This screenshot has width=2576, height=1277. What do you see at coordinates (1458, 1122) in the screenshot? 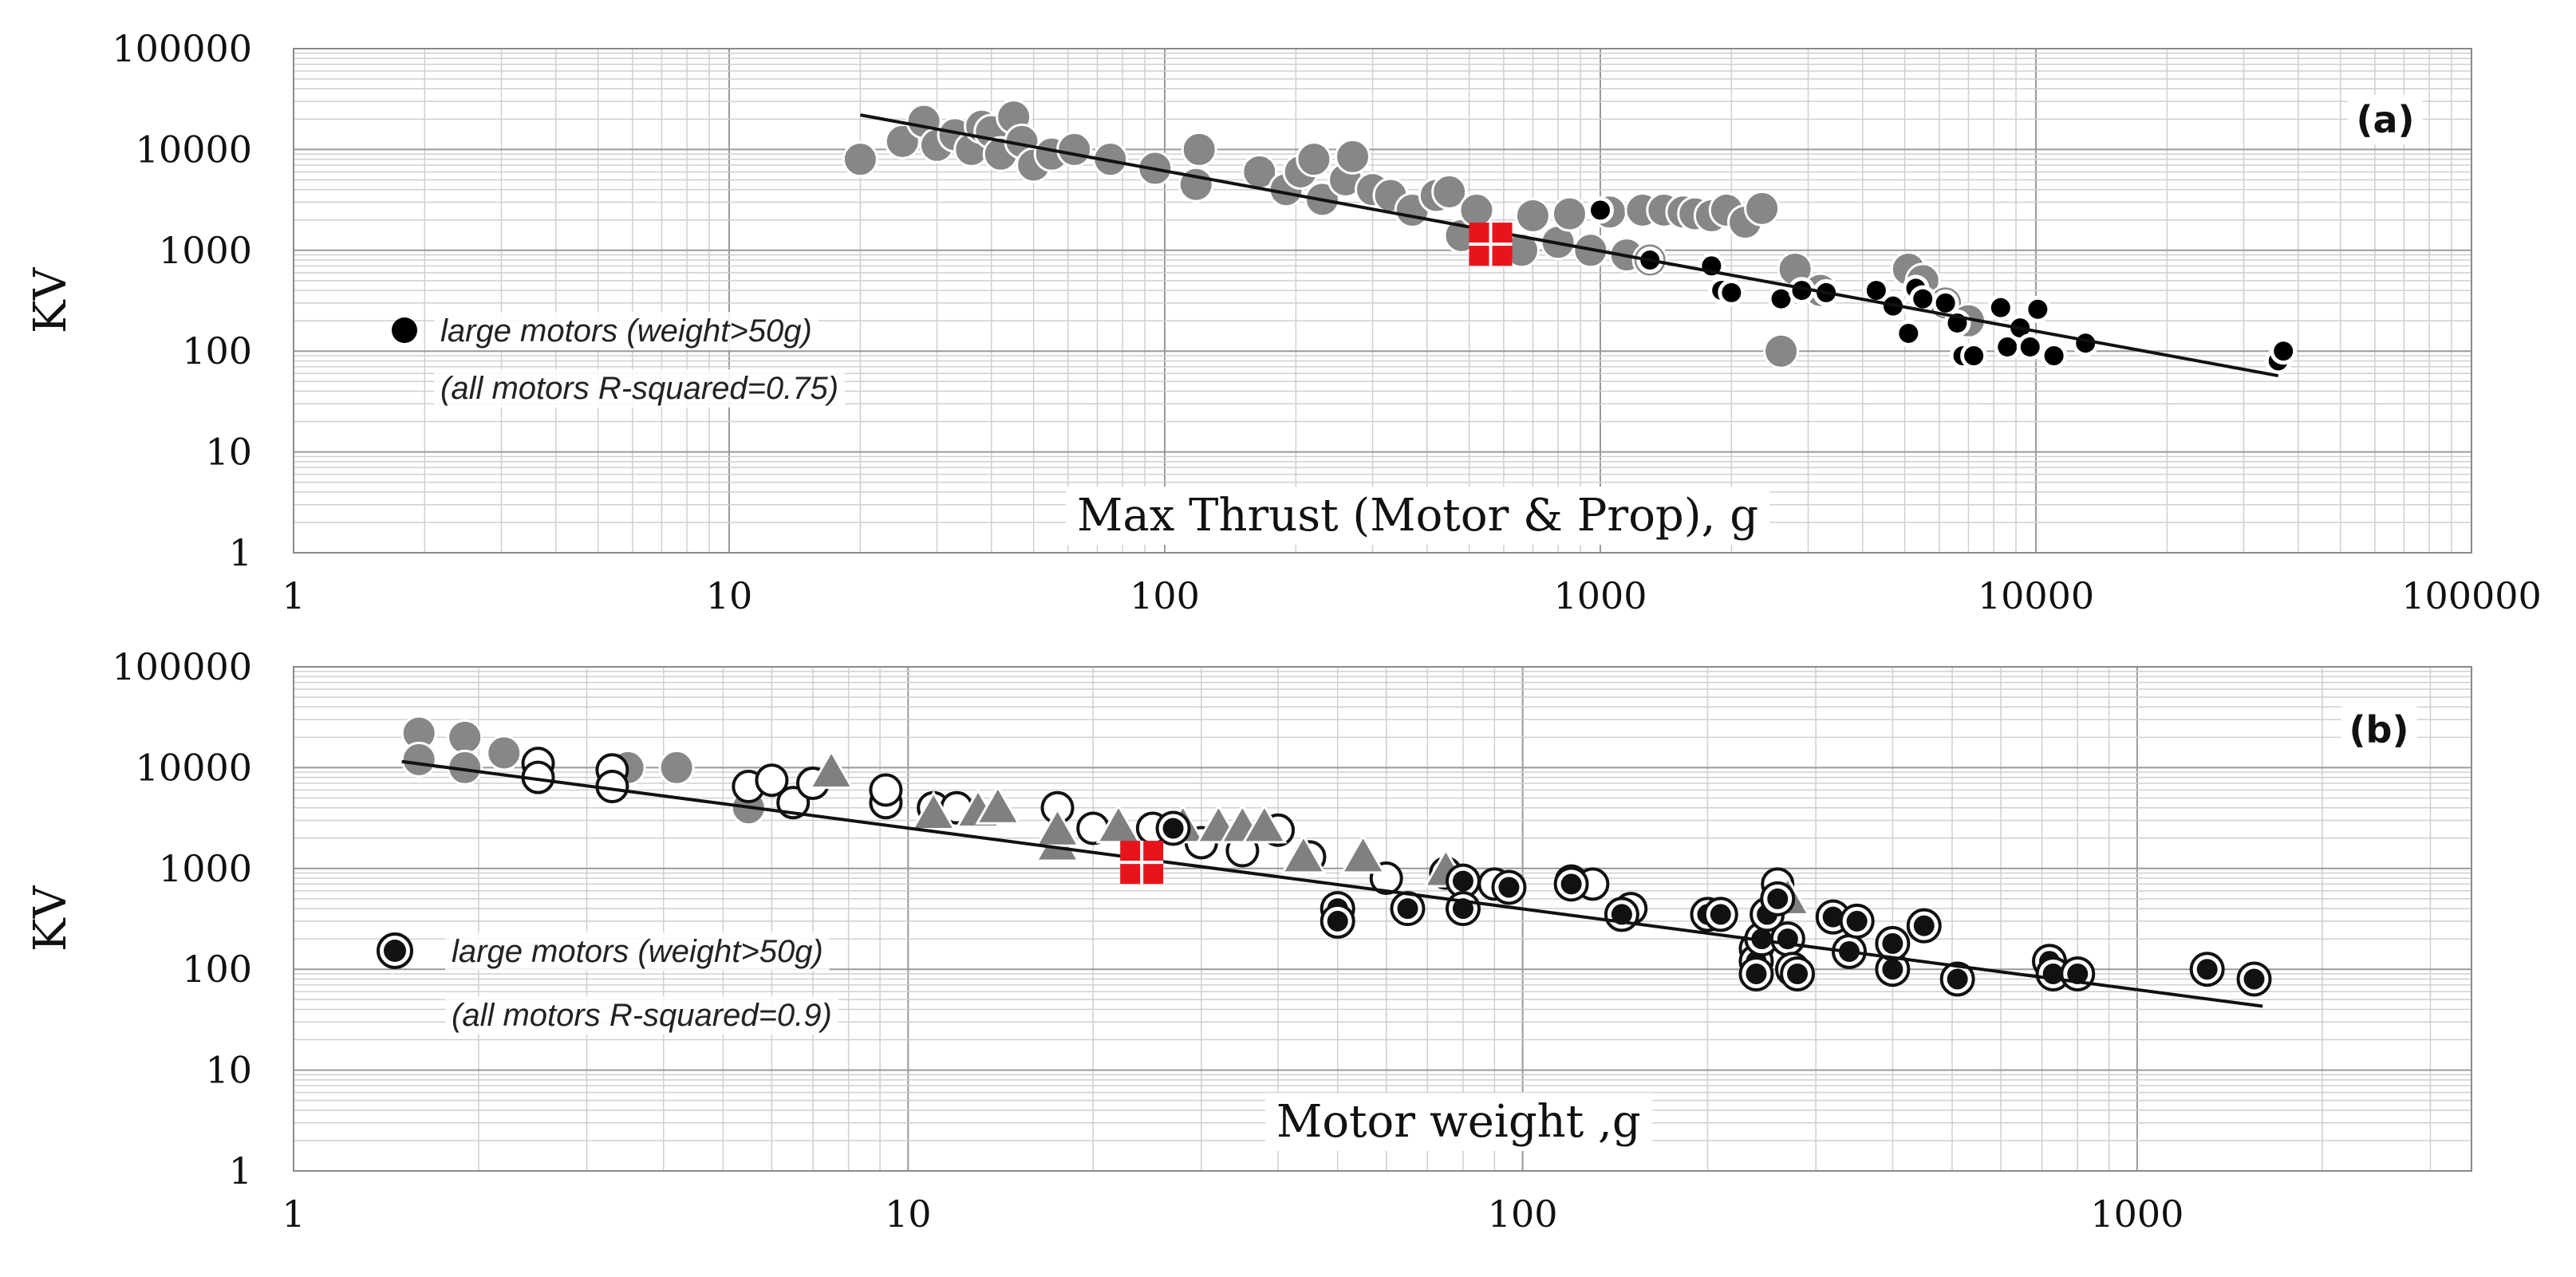
I see `x-axis-label-bg` at bounding box center [1458, 1122].